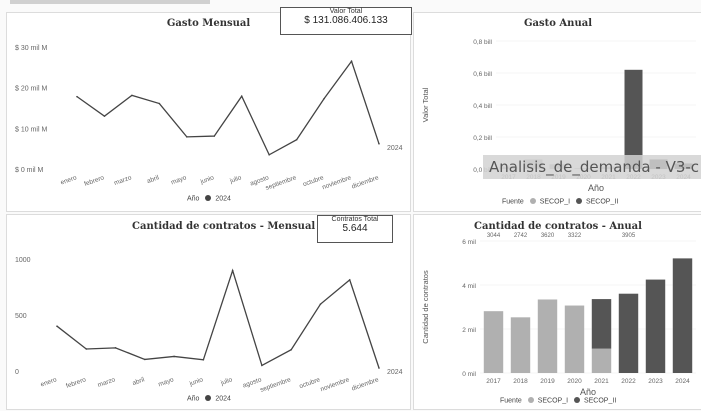 The width and height of the screenshot is (701, 411). Describe the element at coordinates (482, 74) in the screenshot. I see `y-tick-label: 0,6 bill` at that location.